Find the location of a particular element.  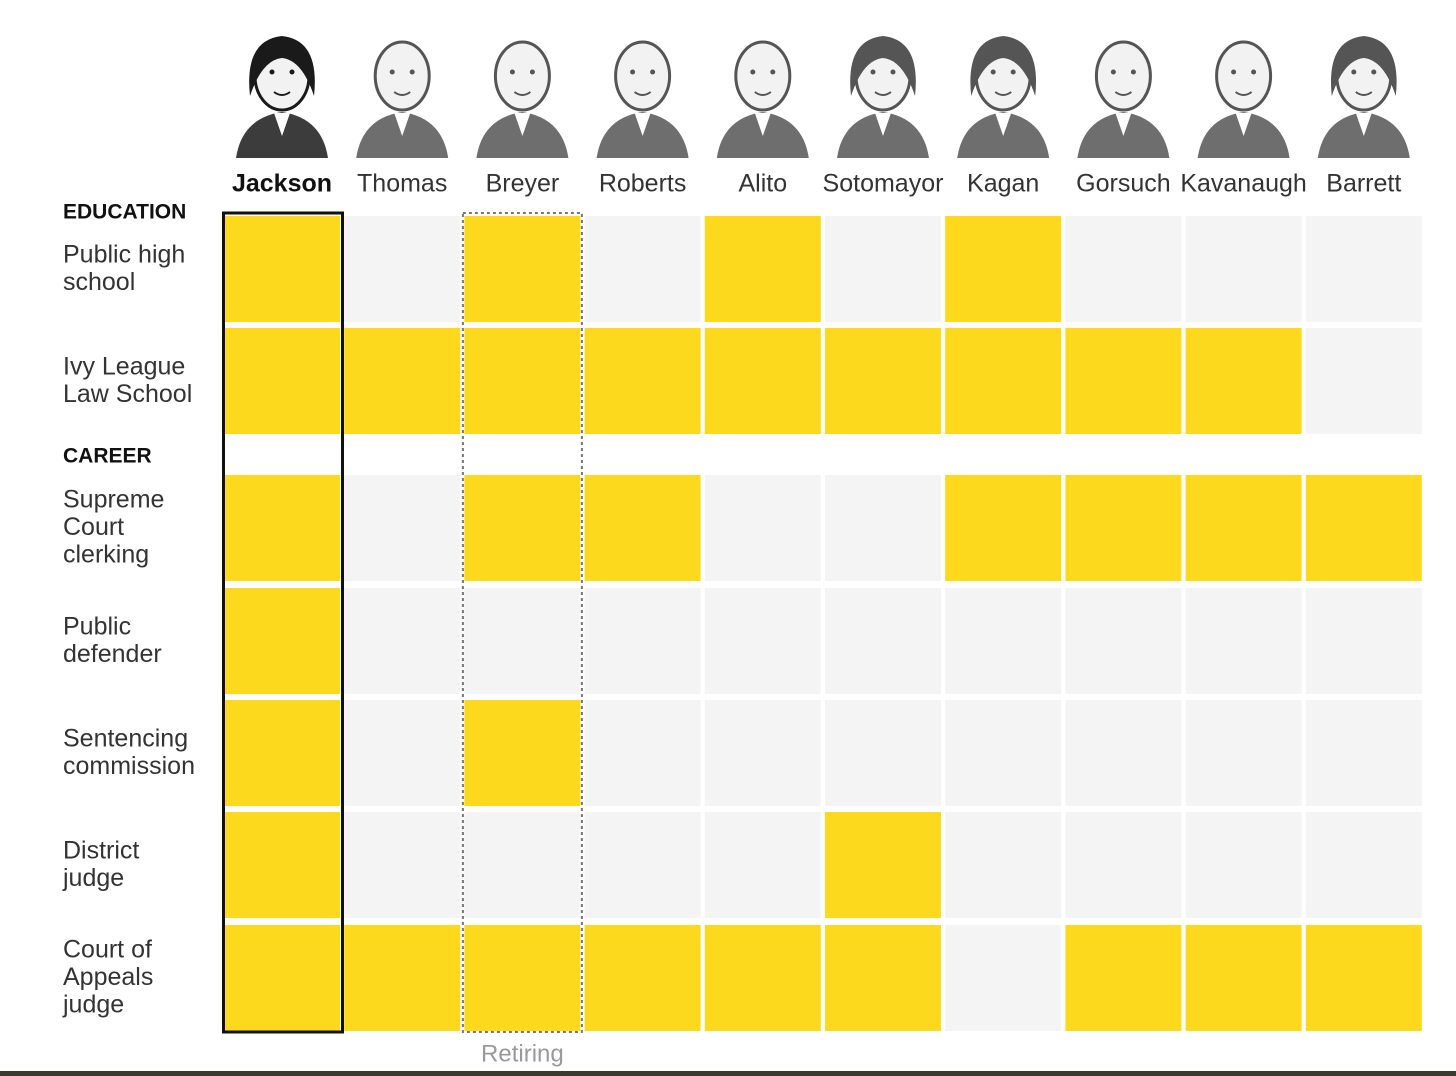

row-label: Public high school is located at coordinates (124, 268).